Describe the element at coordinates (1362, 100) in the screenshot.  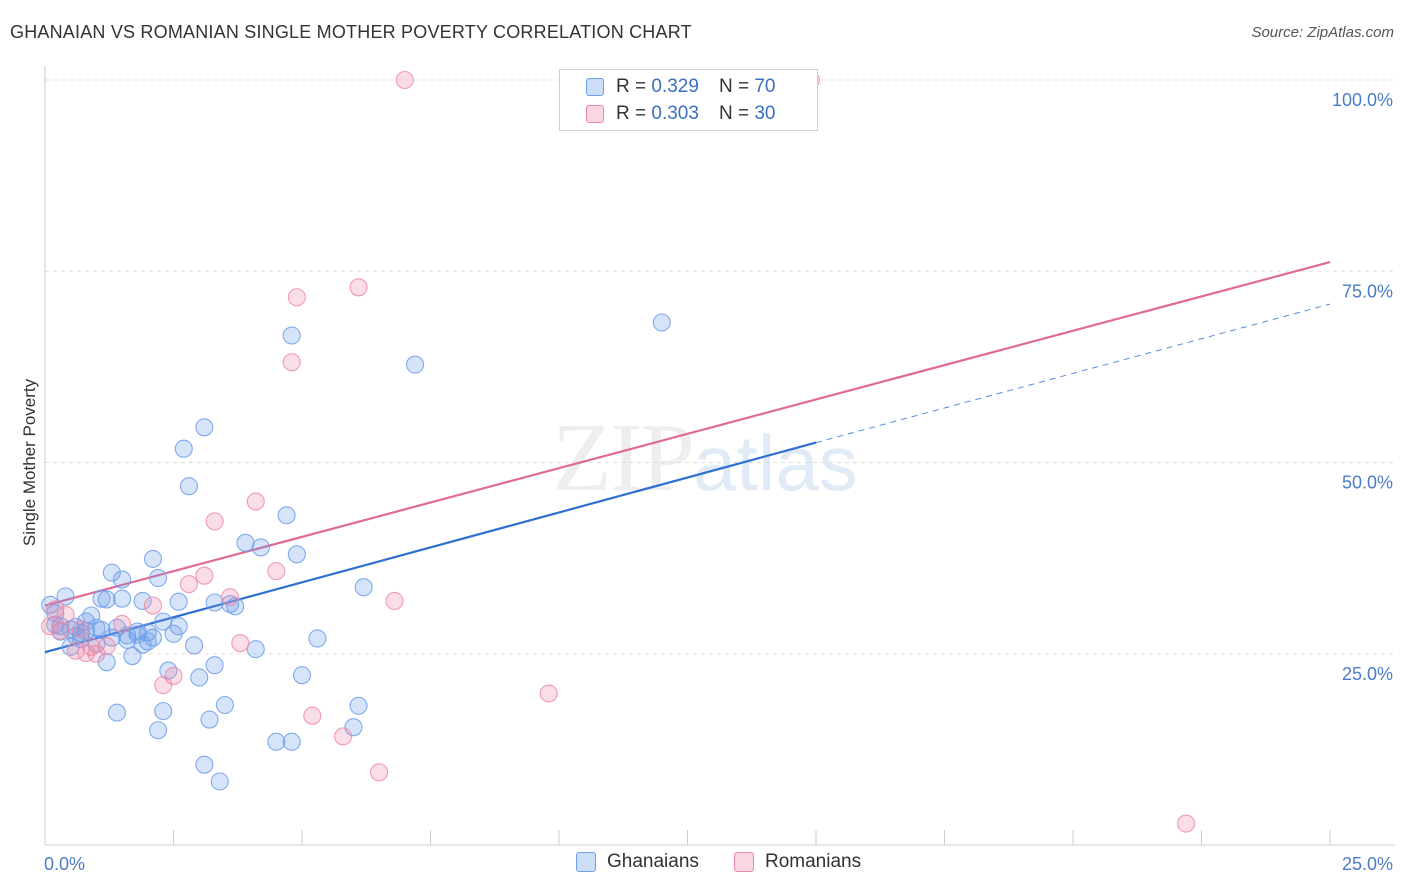
I see `y-tick-label: 100.0%` at that location.